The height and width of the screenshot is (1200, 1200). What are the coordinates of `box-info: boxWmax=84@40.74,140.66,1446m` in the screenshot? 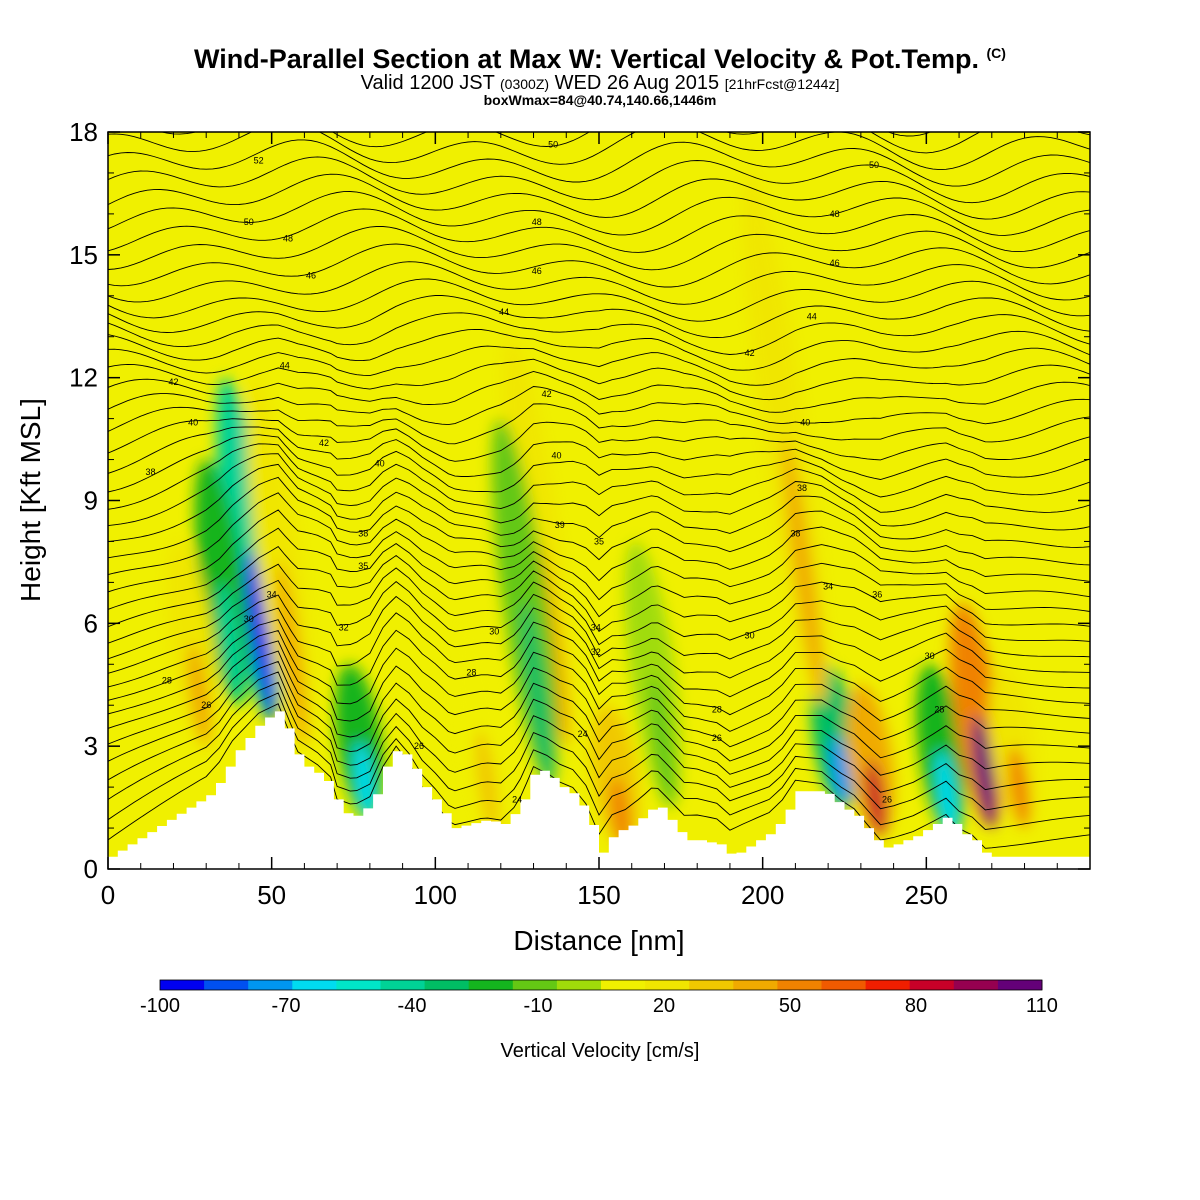 It's located at (600, 100).